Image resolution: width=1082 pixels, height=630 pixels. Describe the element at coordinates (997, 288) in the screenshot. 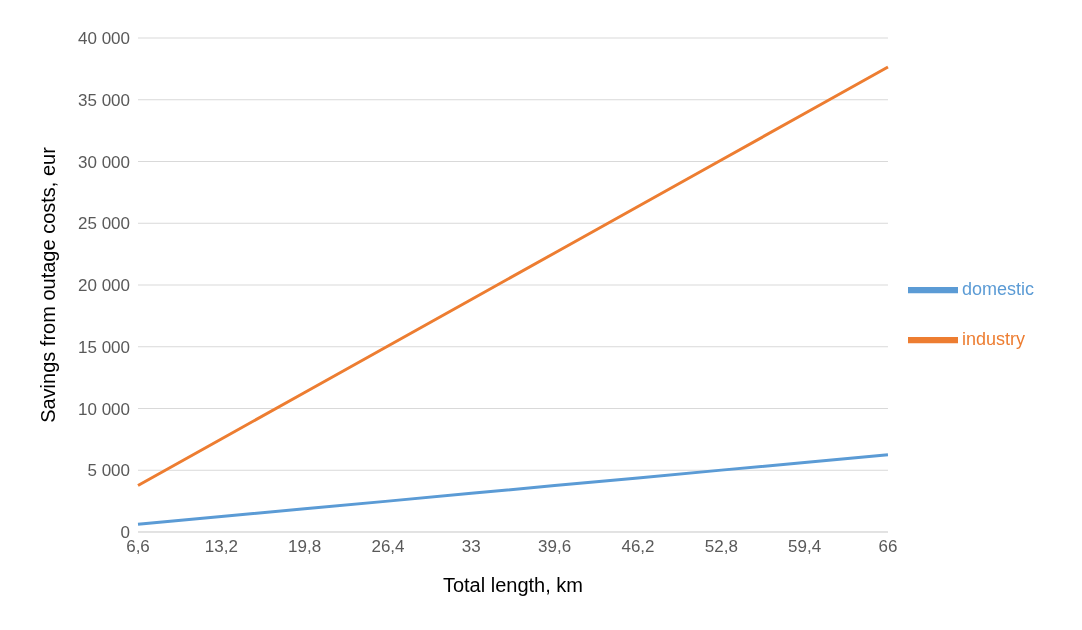

I see `legend-label: domestic` at that location.